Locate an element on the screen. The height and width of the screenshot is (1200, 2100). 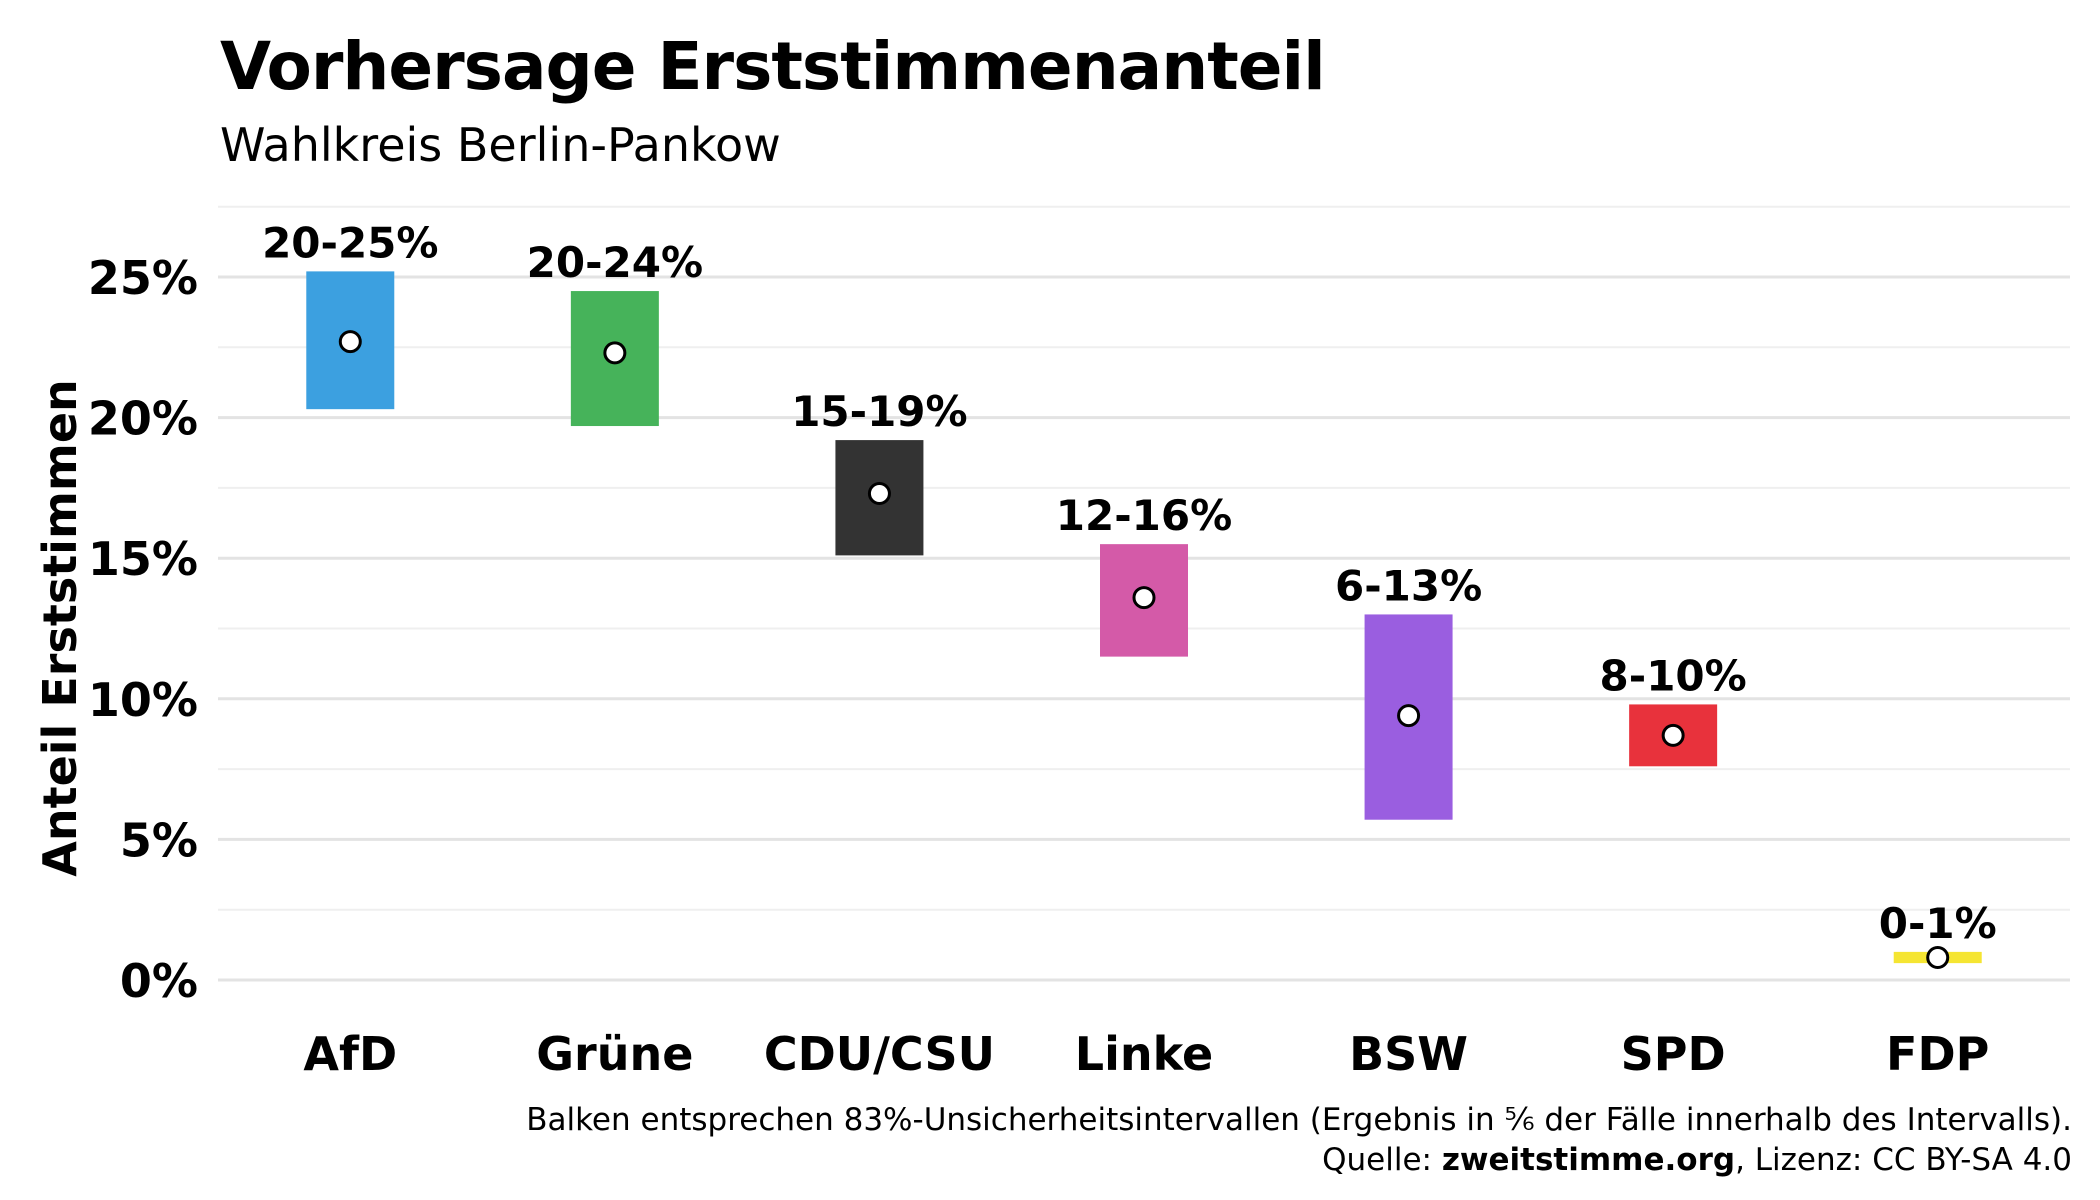
x-tick-label: SPD is located at coordinates (1673, 1054).